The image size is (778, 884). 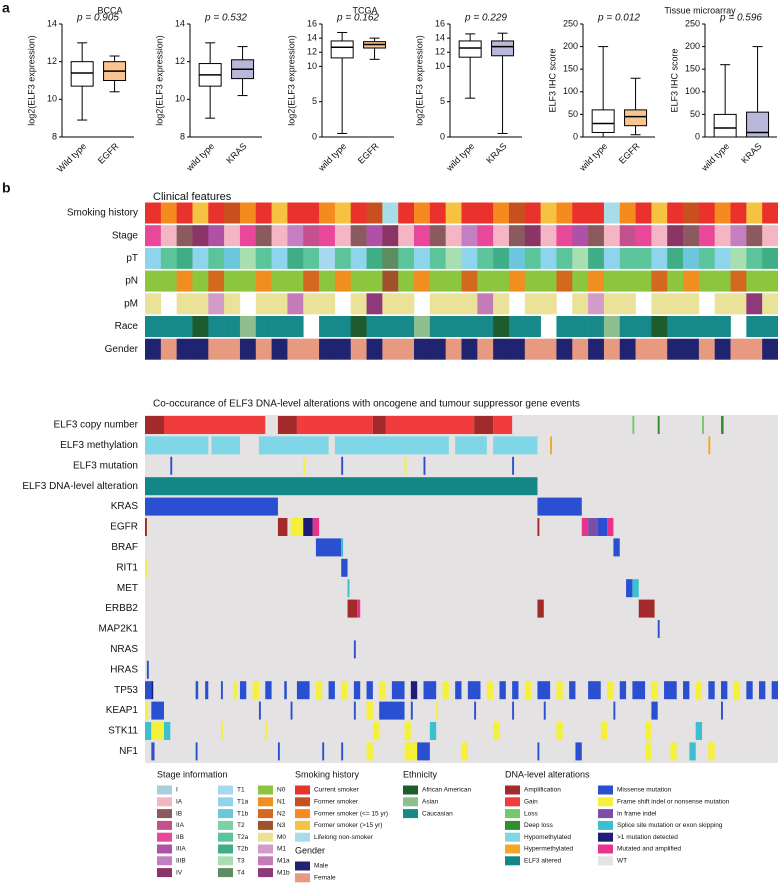 I want to click on legend-label: Former smoker (<= 15 yr), so click(x=351, y=813).